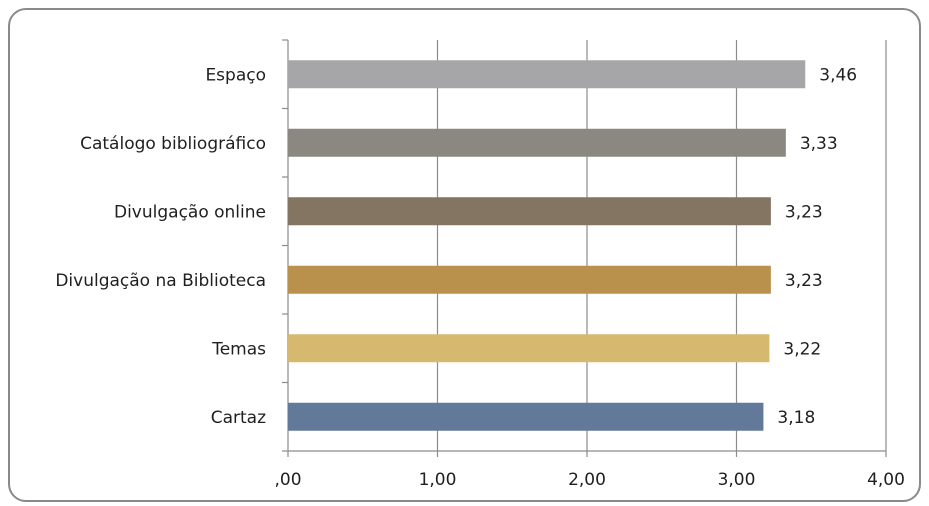 This screenshot has height=506, width=929. What do you see at coordinates (838, 75) in the screenshot?
I see `data-label: 3,46` at bounding box center [838, 75].